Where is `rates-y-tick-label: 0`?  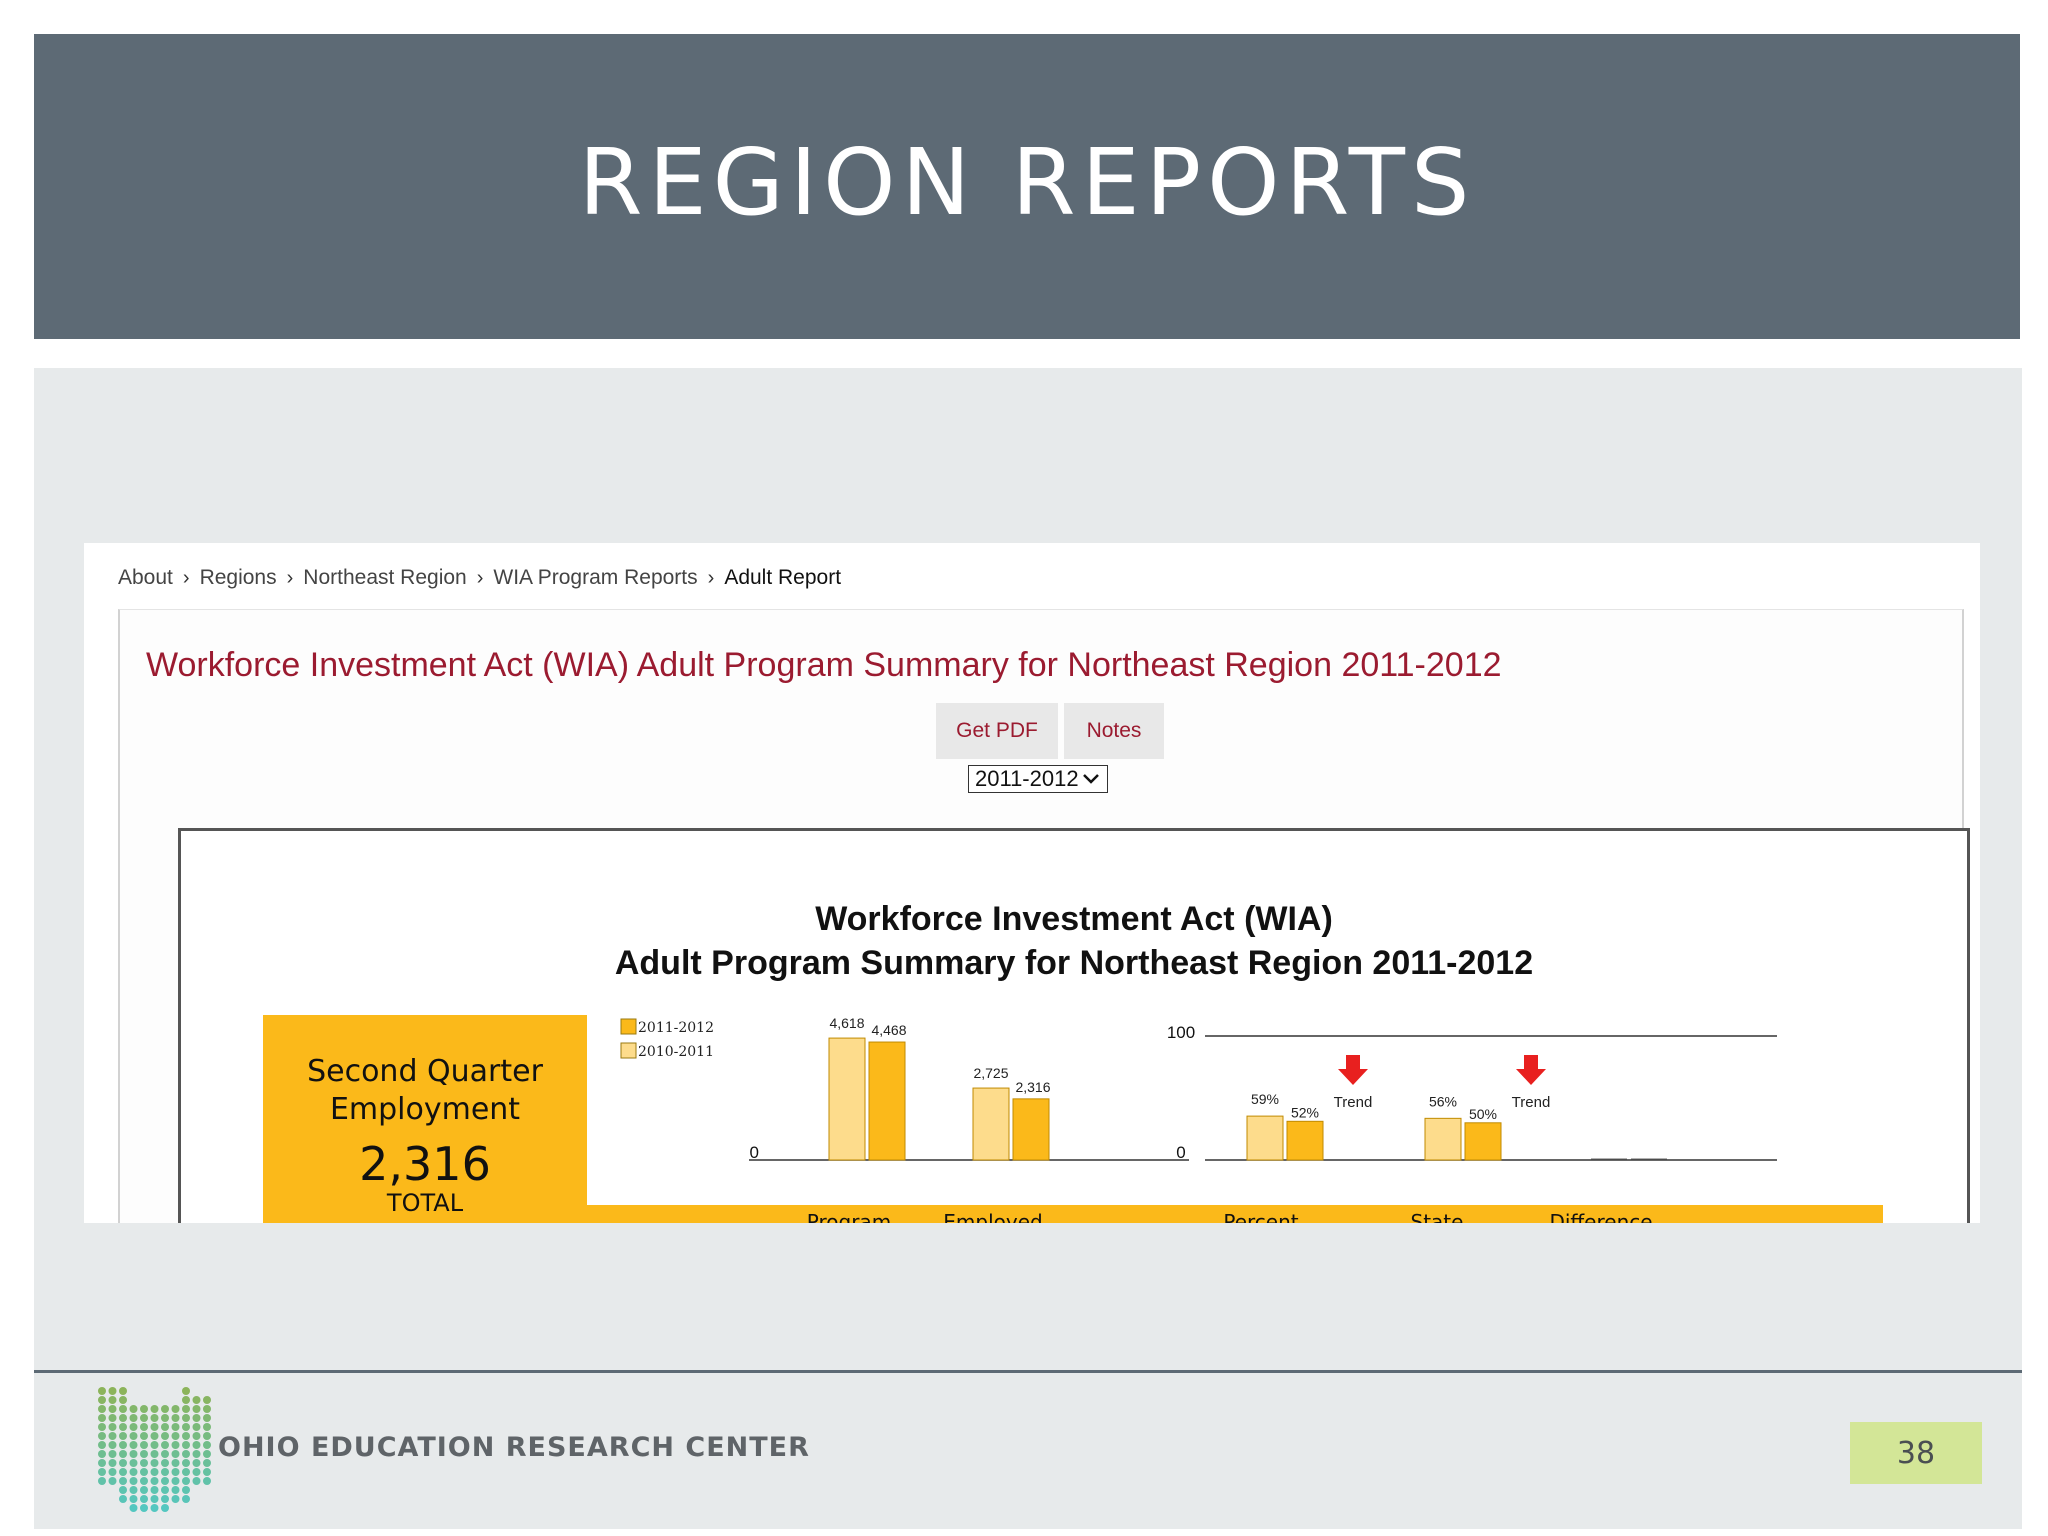 rates-y-tick-label: 0 is located at coordinates (1180, 1152).